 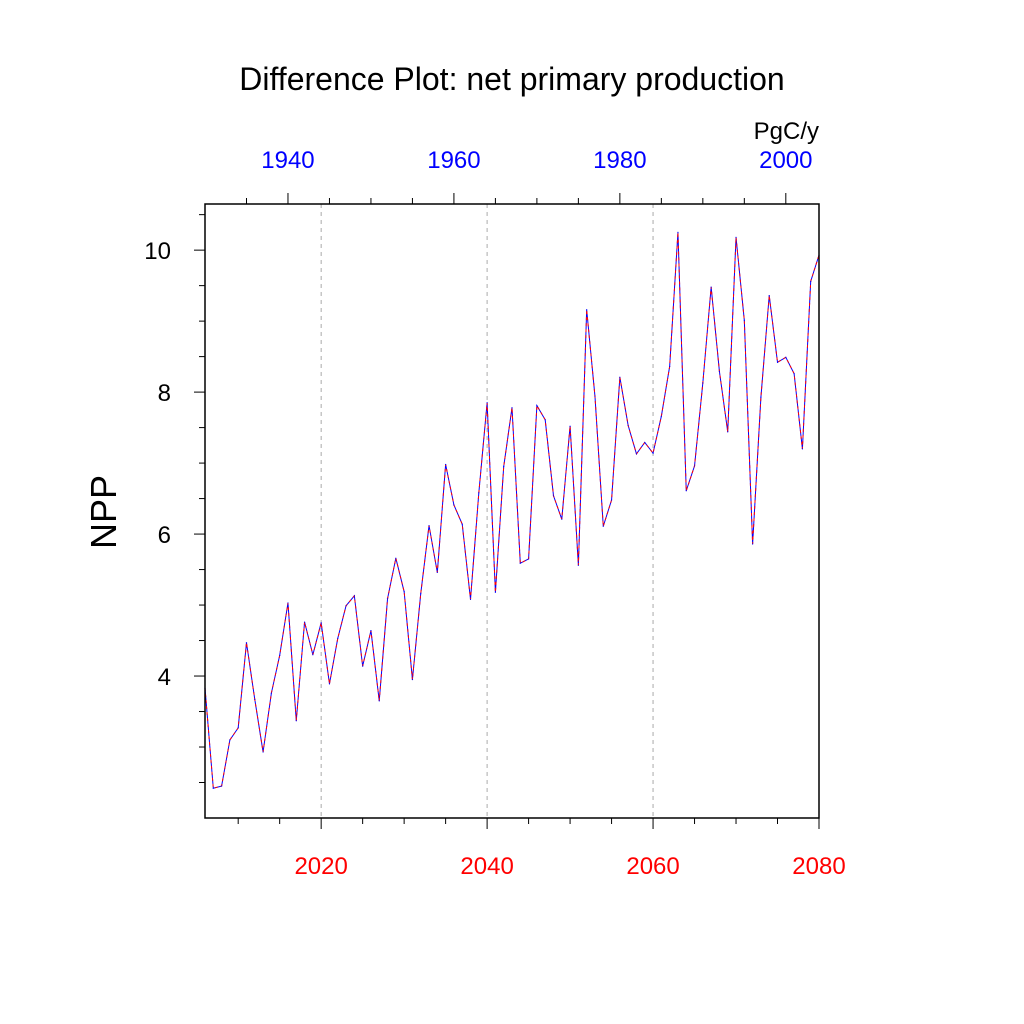 I want to click on x-tick-label-top: 1980, so click(x=619, y=160).